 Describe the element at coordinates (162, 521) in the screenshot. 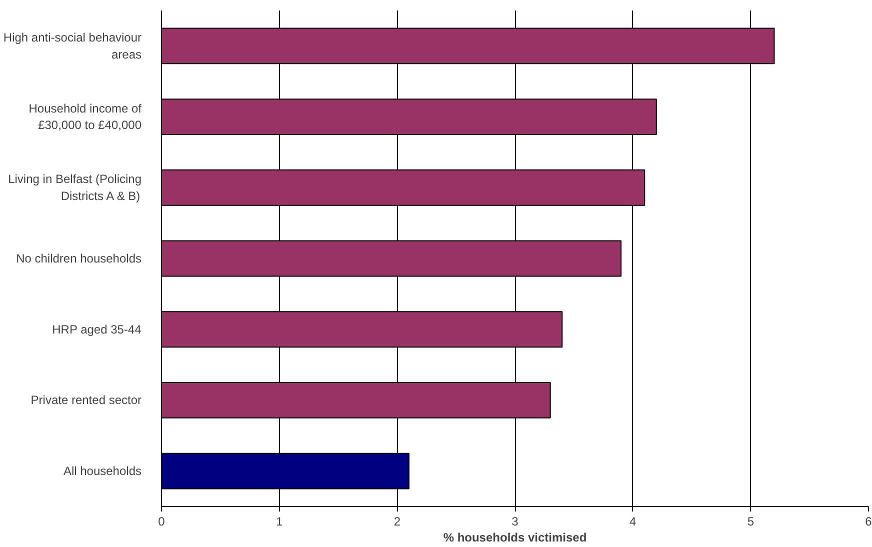

I see `x-tick-label: 0` at that location.